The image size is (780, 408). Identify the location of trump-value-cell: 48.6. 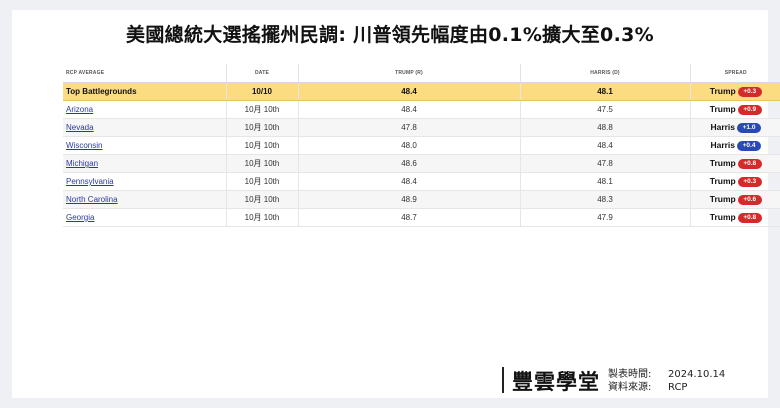
(408, 163).